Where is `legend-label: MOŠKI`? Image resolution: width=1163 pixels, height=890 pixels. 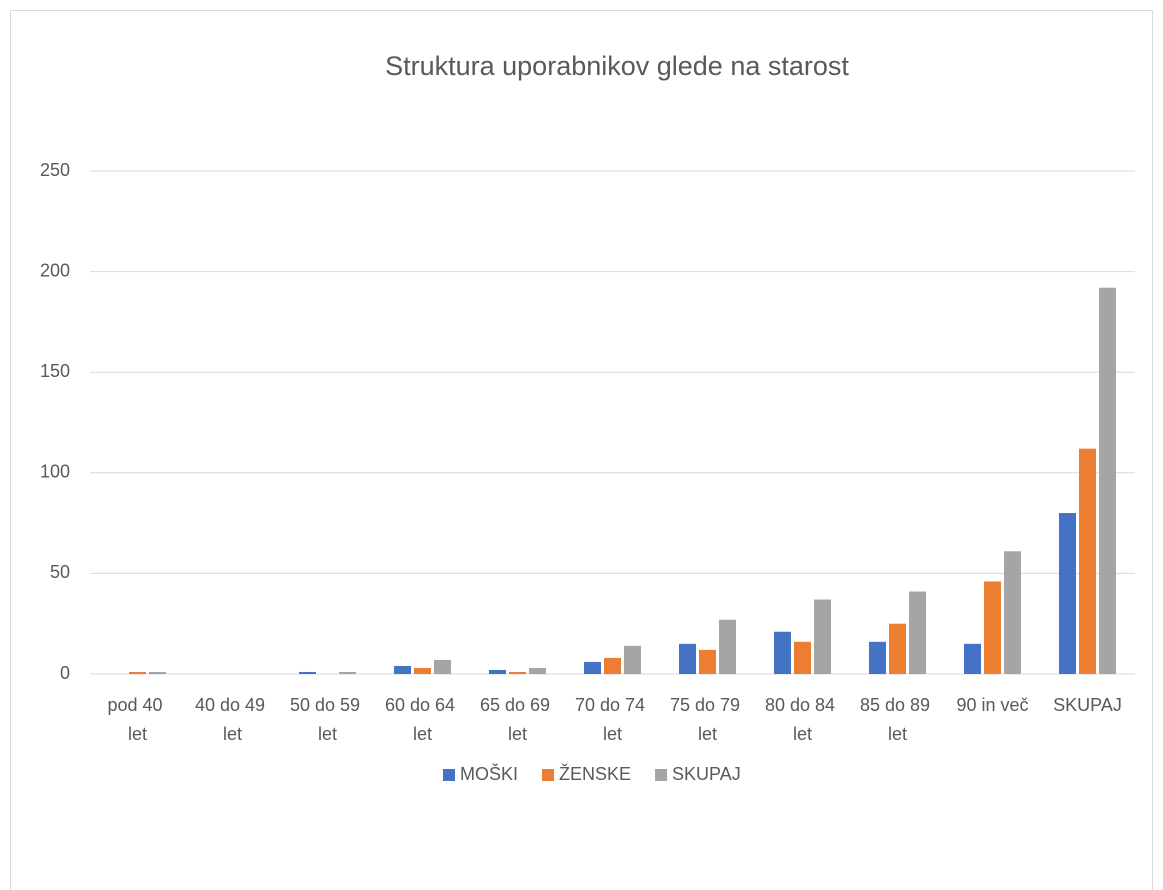
legend-label: MOŠKI is located at coordinates (489, 773).